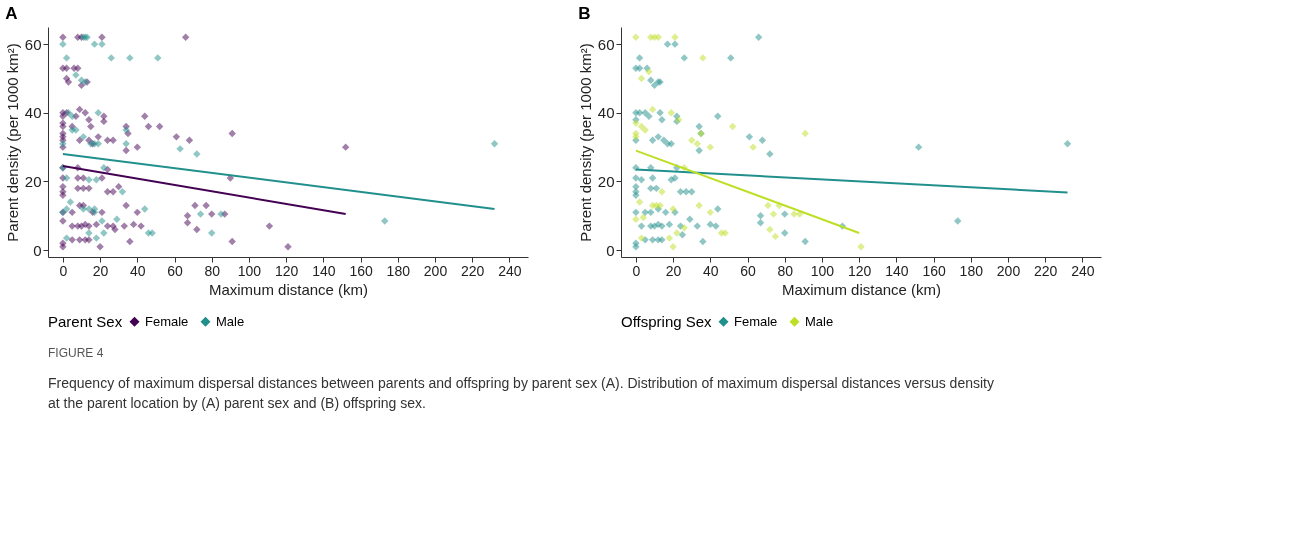 The height and width of the screenshot is (534, 1291). Describe the element at coordinates (11, 13) in the screenshot. I see `chart-title: A` at that location.